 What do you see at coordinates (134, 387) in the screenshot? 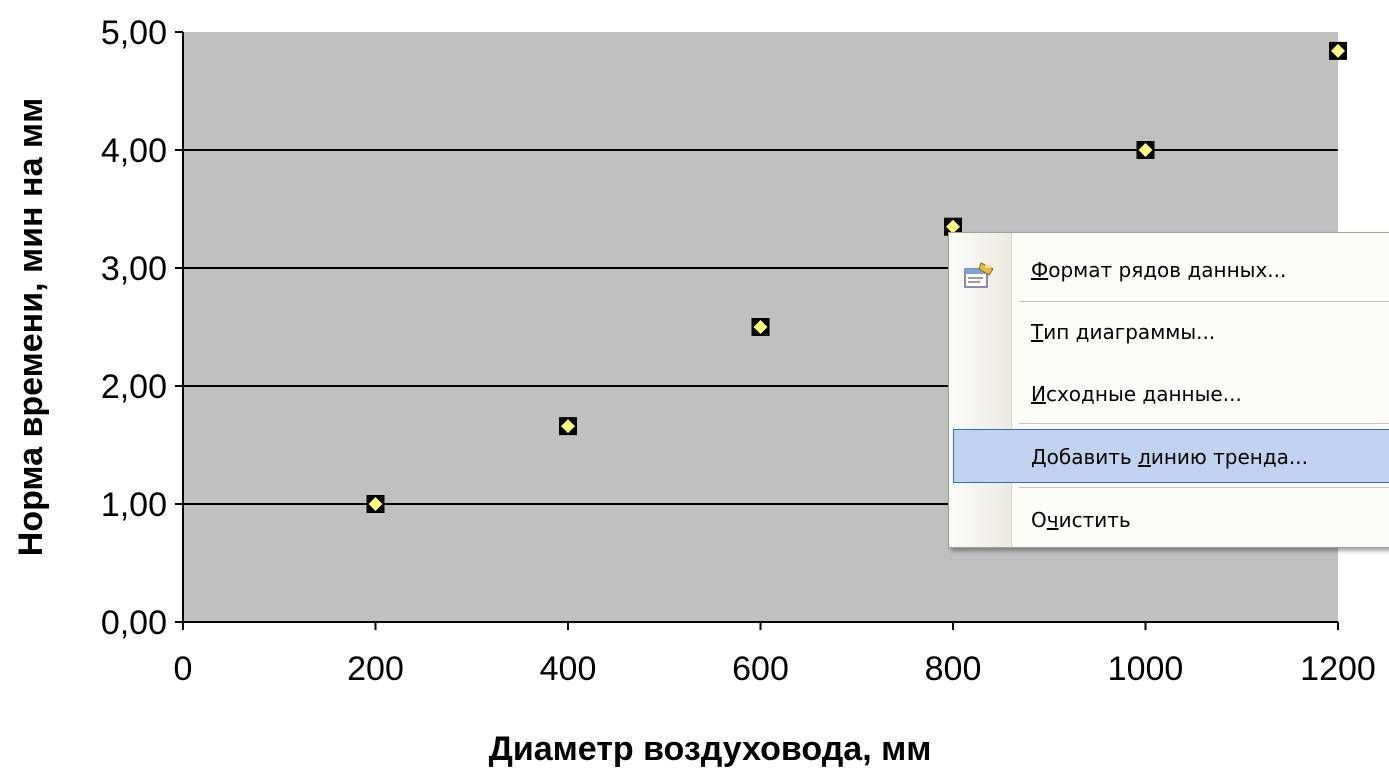
I see `y-tick-label: 2,00` at bounding box center [134, 387].